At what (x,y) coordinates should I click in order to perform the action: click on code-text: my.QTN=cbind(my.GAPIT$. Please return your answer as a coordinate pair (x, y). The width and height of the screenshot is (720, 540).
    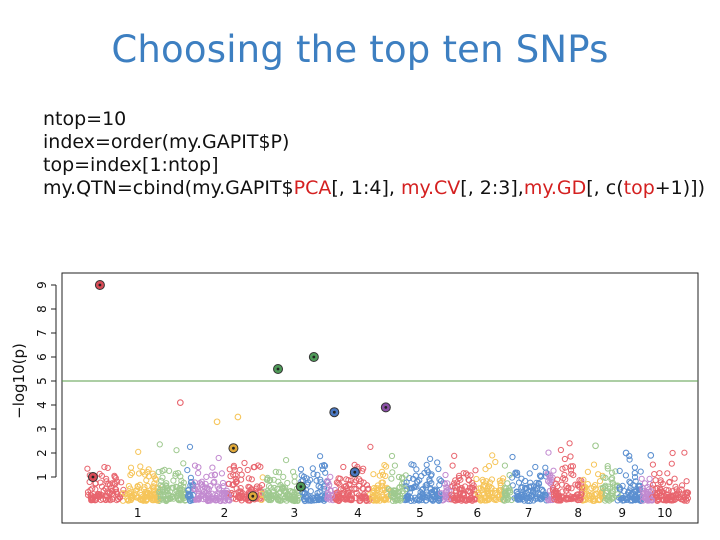
    Looking at the image, I should click on (168, 188).